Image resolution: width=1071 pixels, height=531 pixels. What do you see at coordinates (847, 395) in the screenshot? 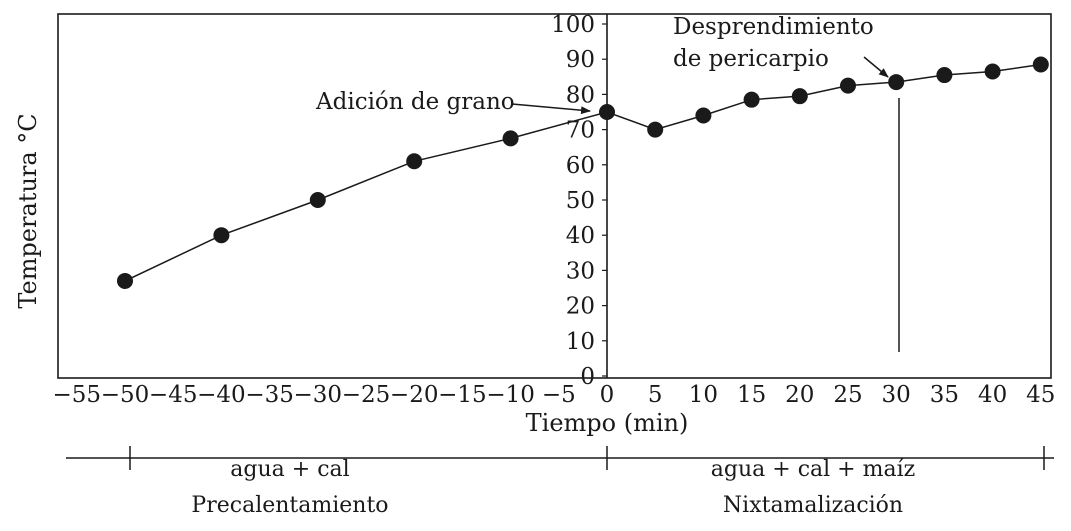
I see `x-tick-label: 25` at bounding box center [847, 395].